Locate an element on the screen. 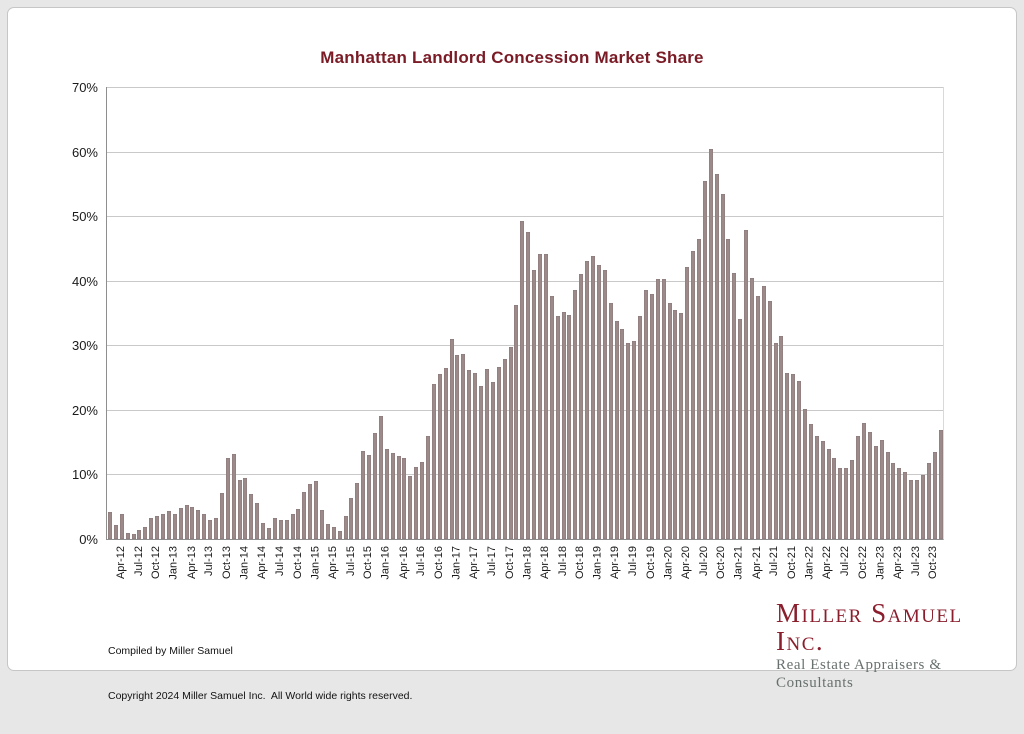 The image size is (1024, 734). x-tick-label: Oct-14 is located at coordinates (297, 563).